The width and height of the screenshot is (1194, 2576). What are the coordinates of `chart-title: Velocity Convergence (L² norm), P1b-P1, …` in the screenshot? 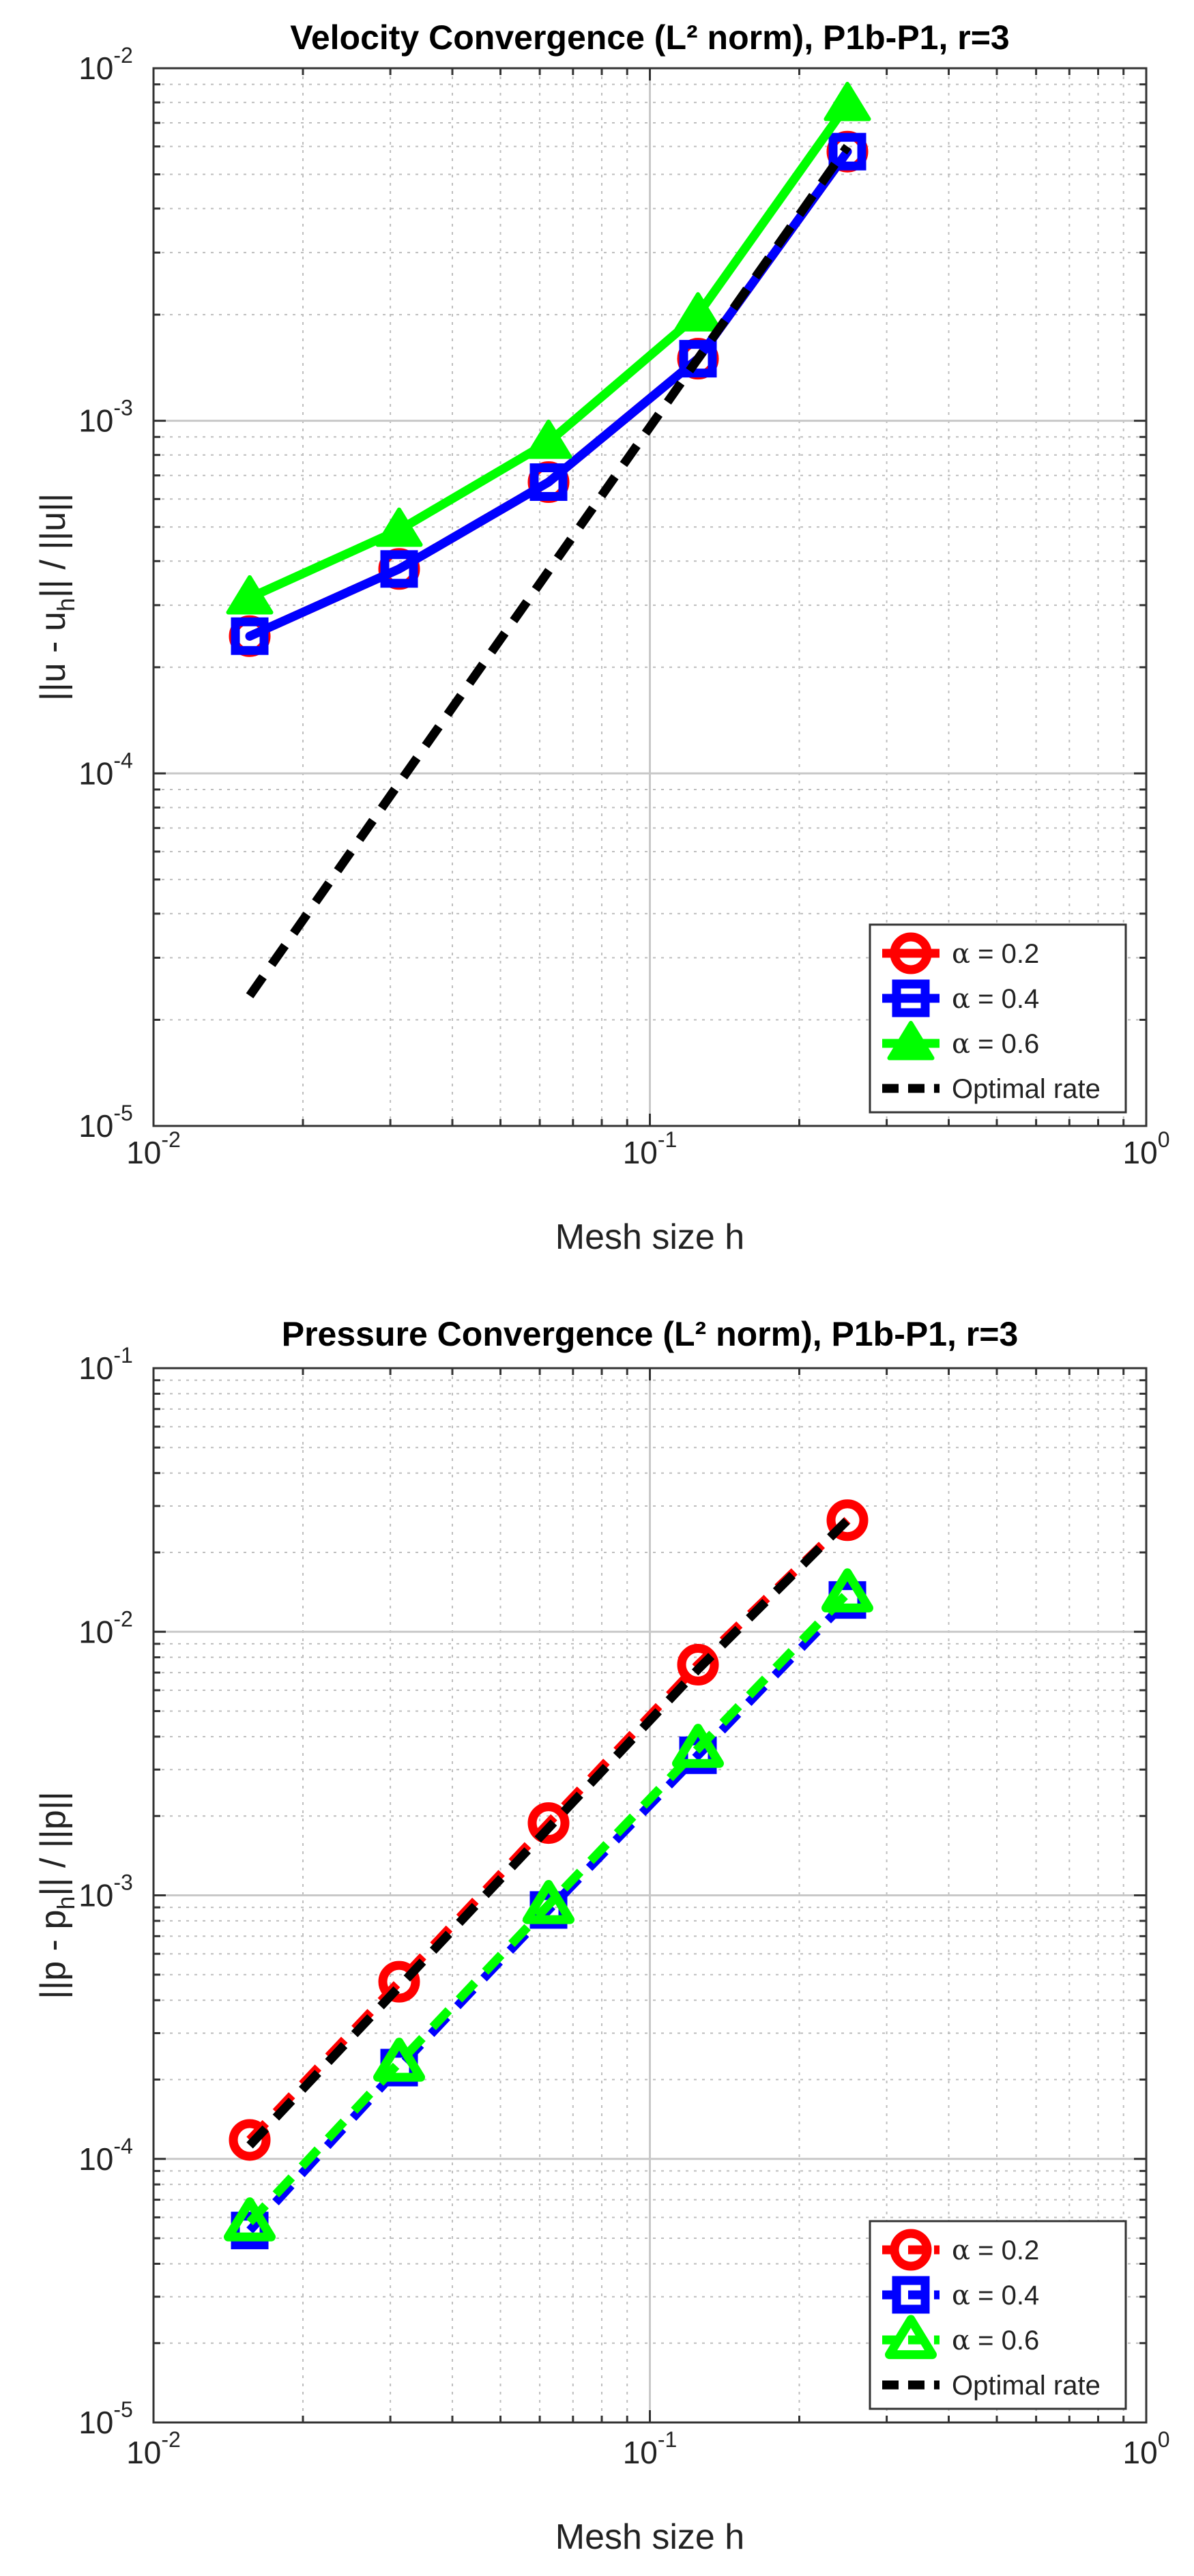 It's located at (649, 37).